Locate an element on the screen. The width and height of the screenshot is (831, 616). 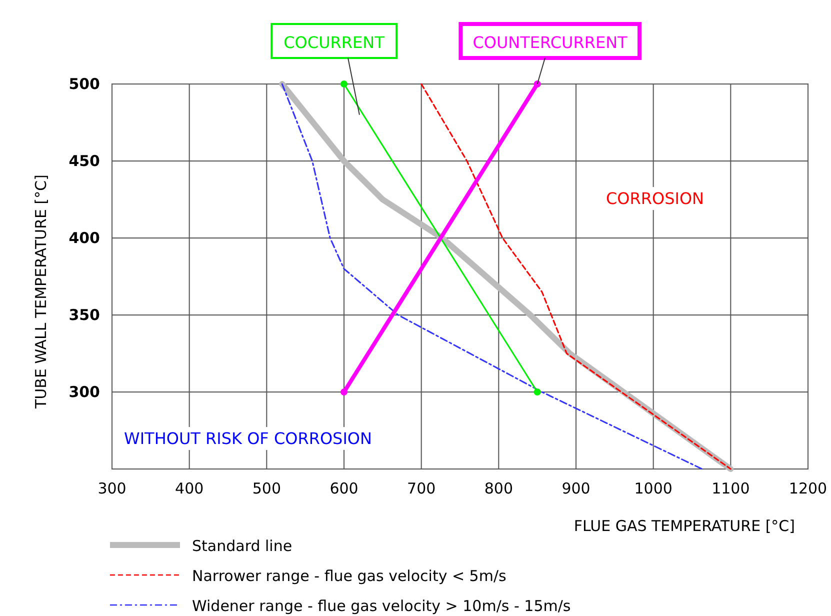
x-tick-label: 1000 is located at coordinates (653, 489).